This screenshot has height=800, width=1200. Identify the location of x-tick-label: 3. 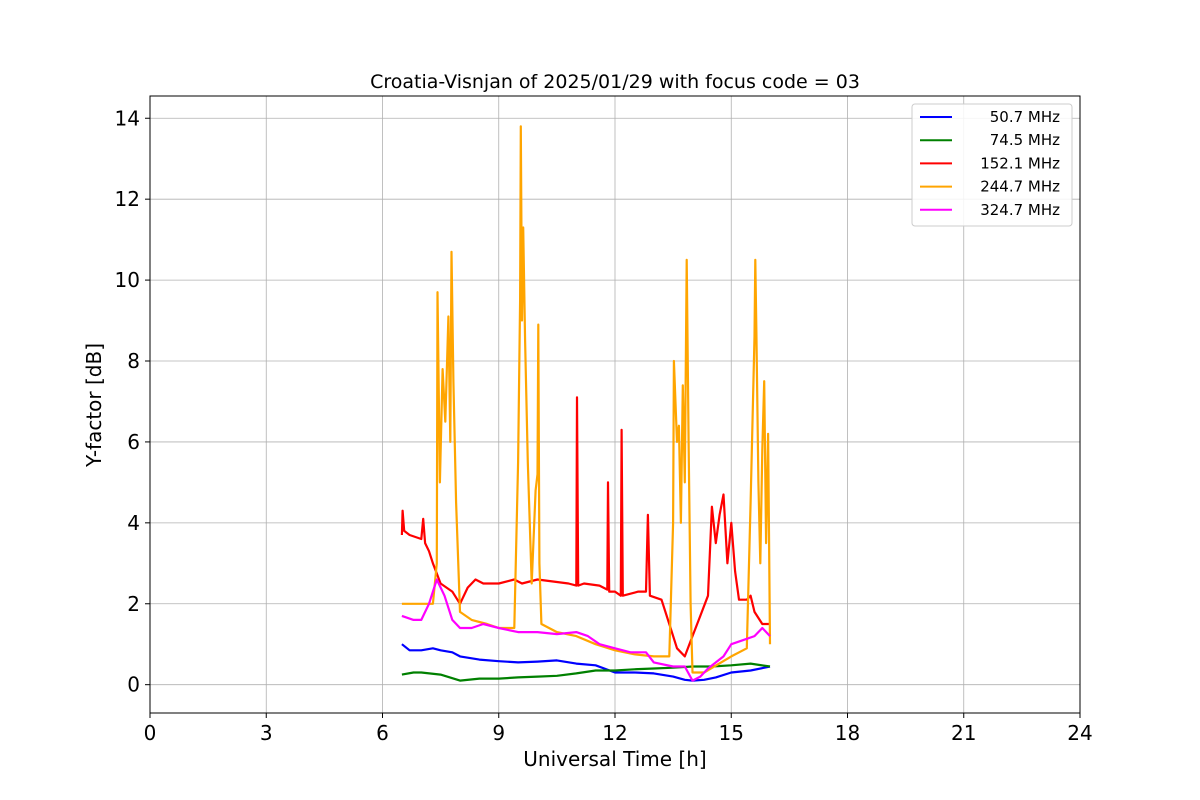
(266, 733).